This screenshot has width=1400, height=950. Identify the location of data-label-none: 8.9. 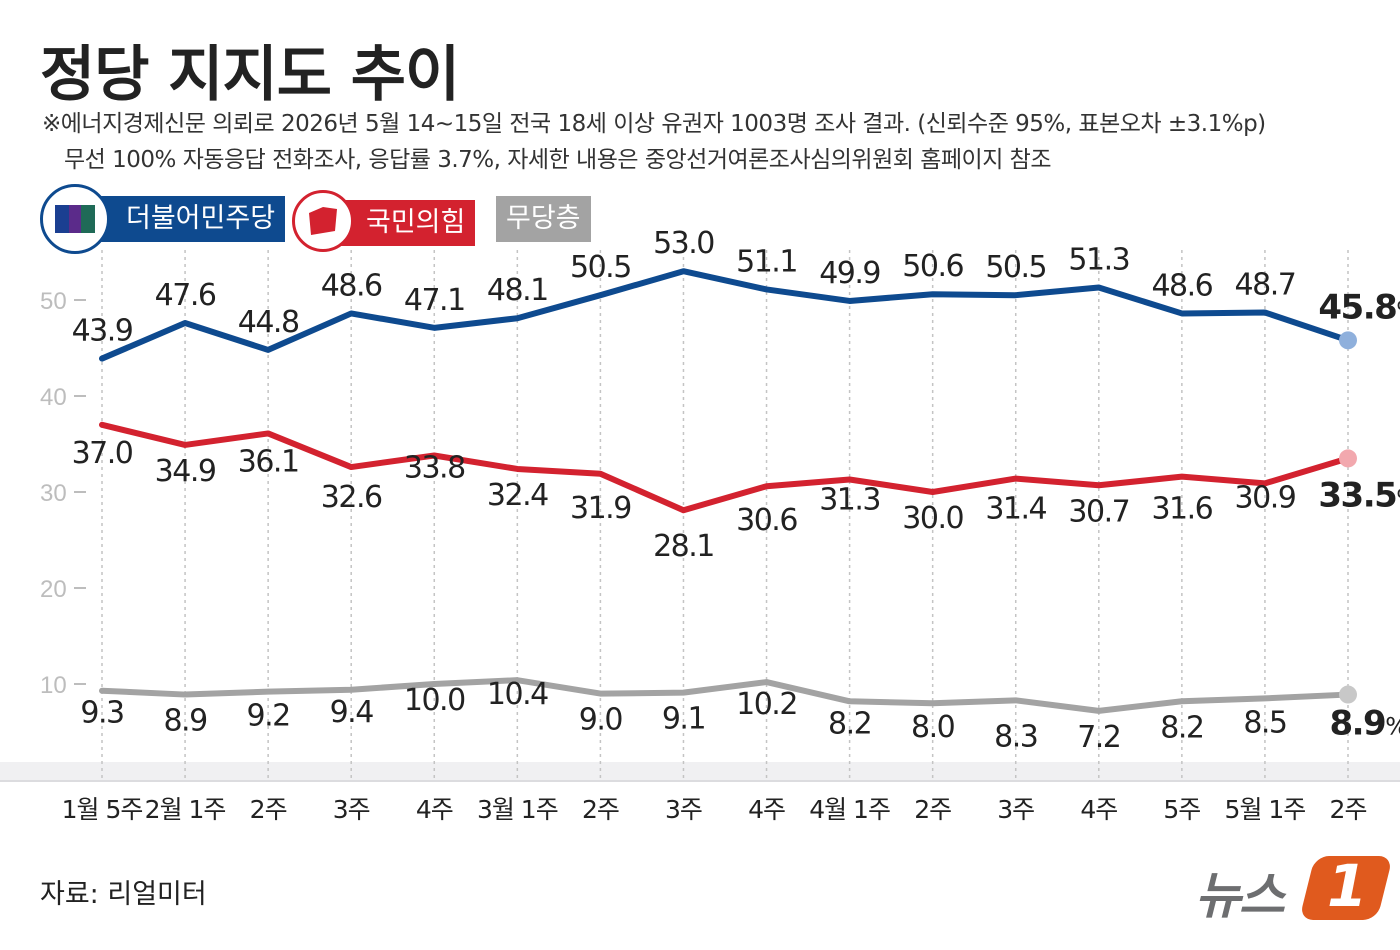
(184, 721).